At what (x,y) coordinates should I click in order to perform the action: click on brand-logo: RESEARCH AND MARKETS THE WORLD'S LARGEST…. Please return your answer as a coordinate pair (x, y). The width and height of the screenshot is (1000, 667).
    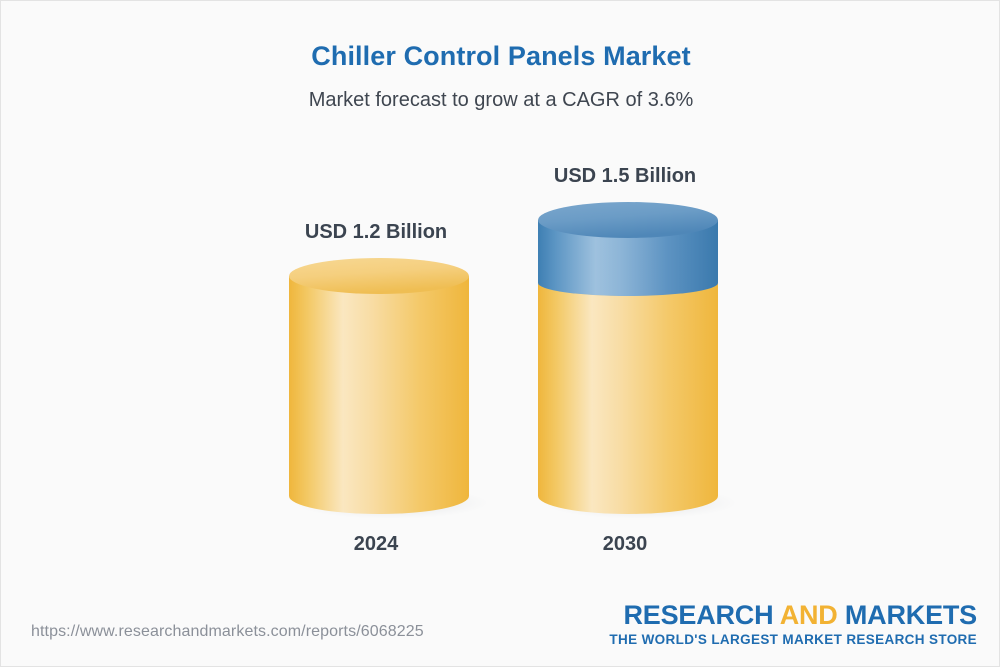
    Looking at the image, I should click on (793, 624).